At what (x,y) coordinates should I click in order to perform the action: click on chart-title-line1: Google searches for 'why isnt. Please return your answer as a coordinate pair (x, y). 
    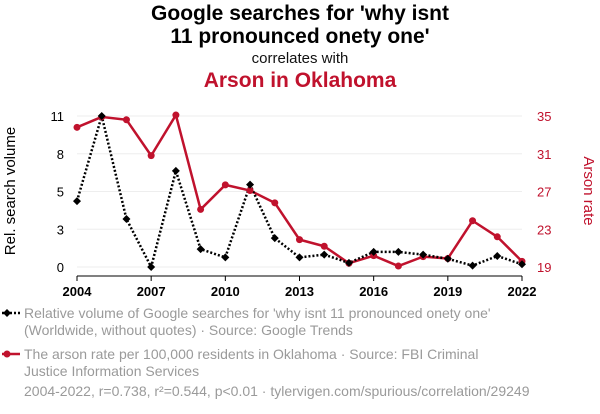
    Looking at the image, I should click on (300, 13).